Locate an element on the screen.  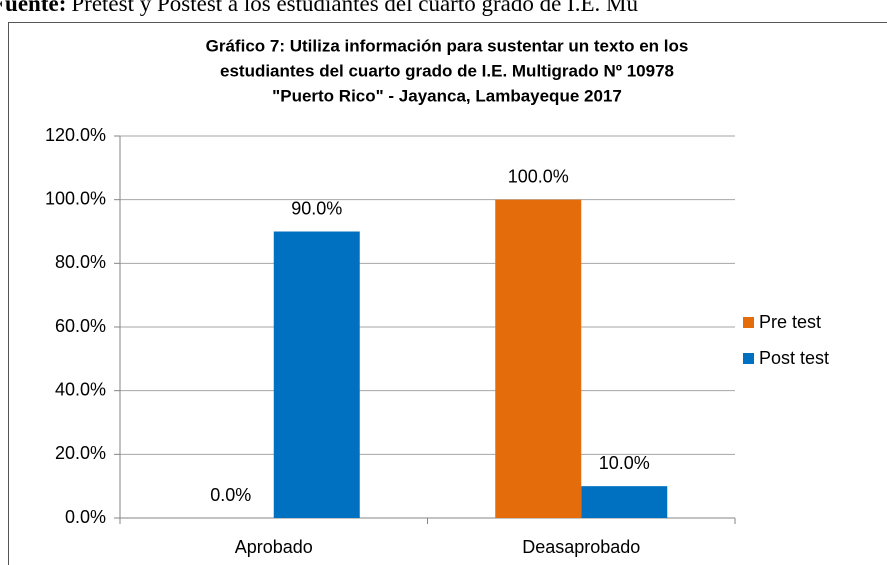
y-tick-label: 100.0% is located at coordinates (75, 198).